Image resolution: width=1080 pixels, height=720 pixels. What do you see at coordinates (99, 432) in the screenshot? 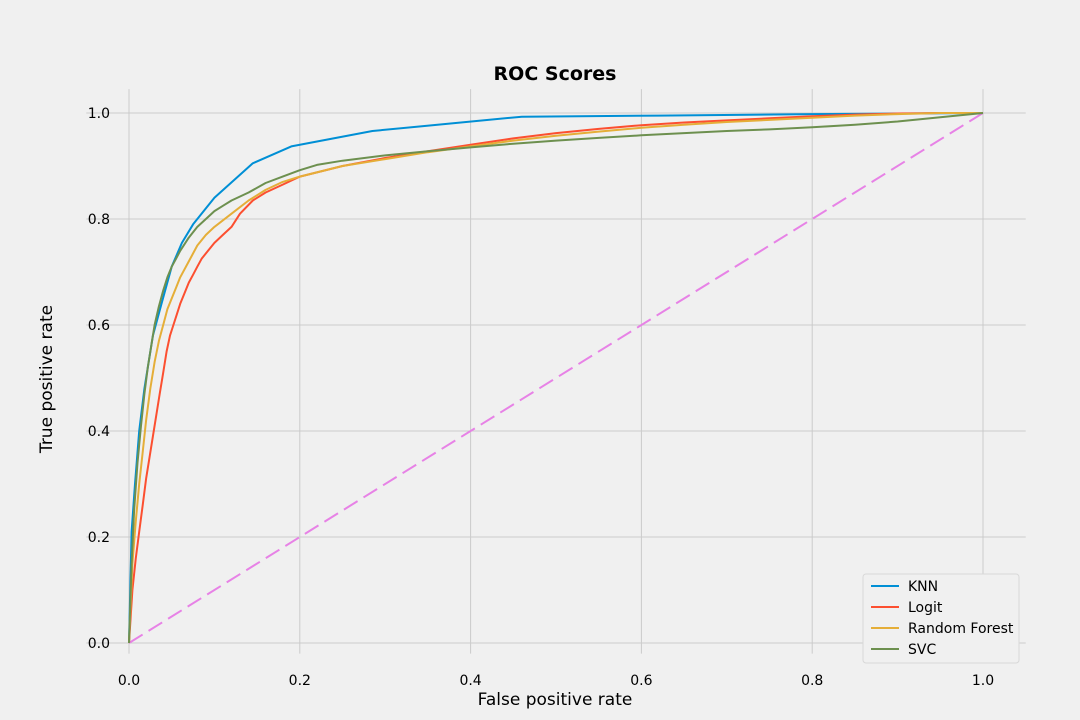
I see `y-tick-label: 0.4` at bounding box center [99, 432].